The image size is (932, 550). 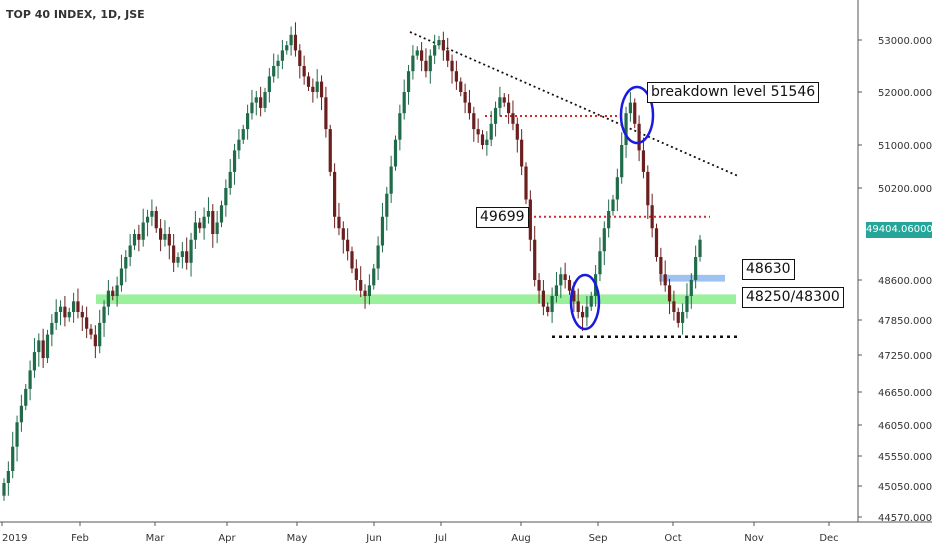 I want to click on x-tick-label: Dec, so click(x=828, y=538).